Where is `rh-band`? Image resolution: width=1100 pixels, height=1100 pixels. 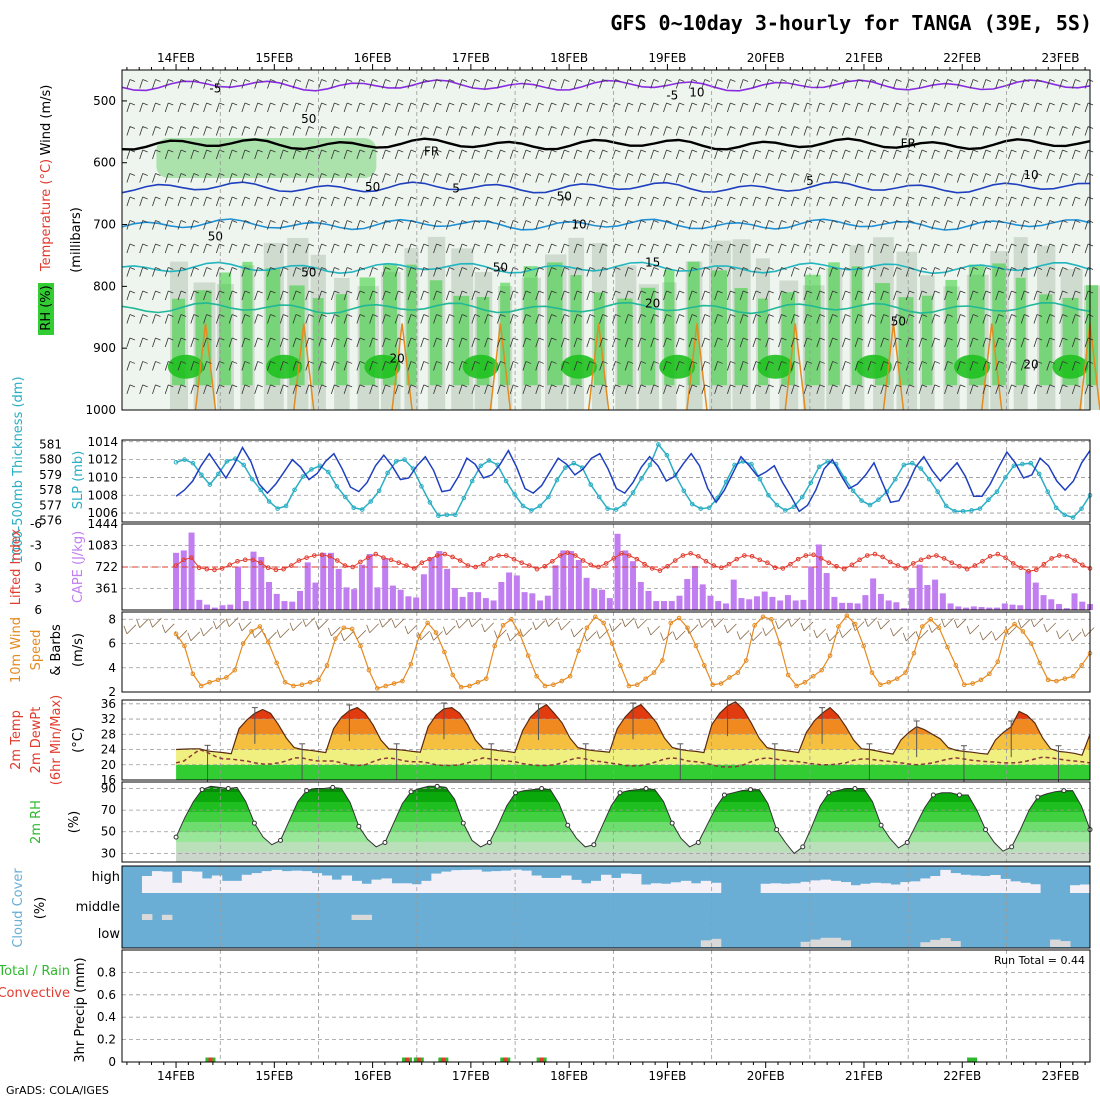
rh-band is located at coordinates (633, 847).